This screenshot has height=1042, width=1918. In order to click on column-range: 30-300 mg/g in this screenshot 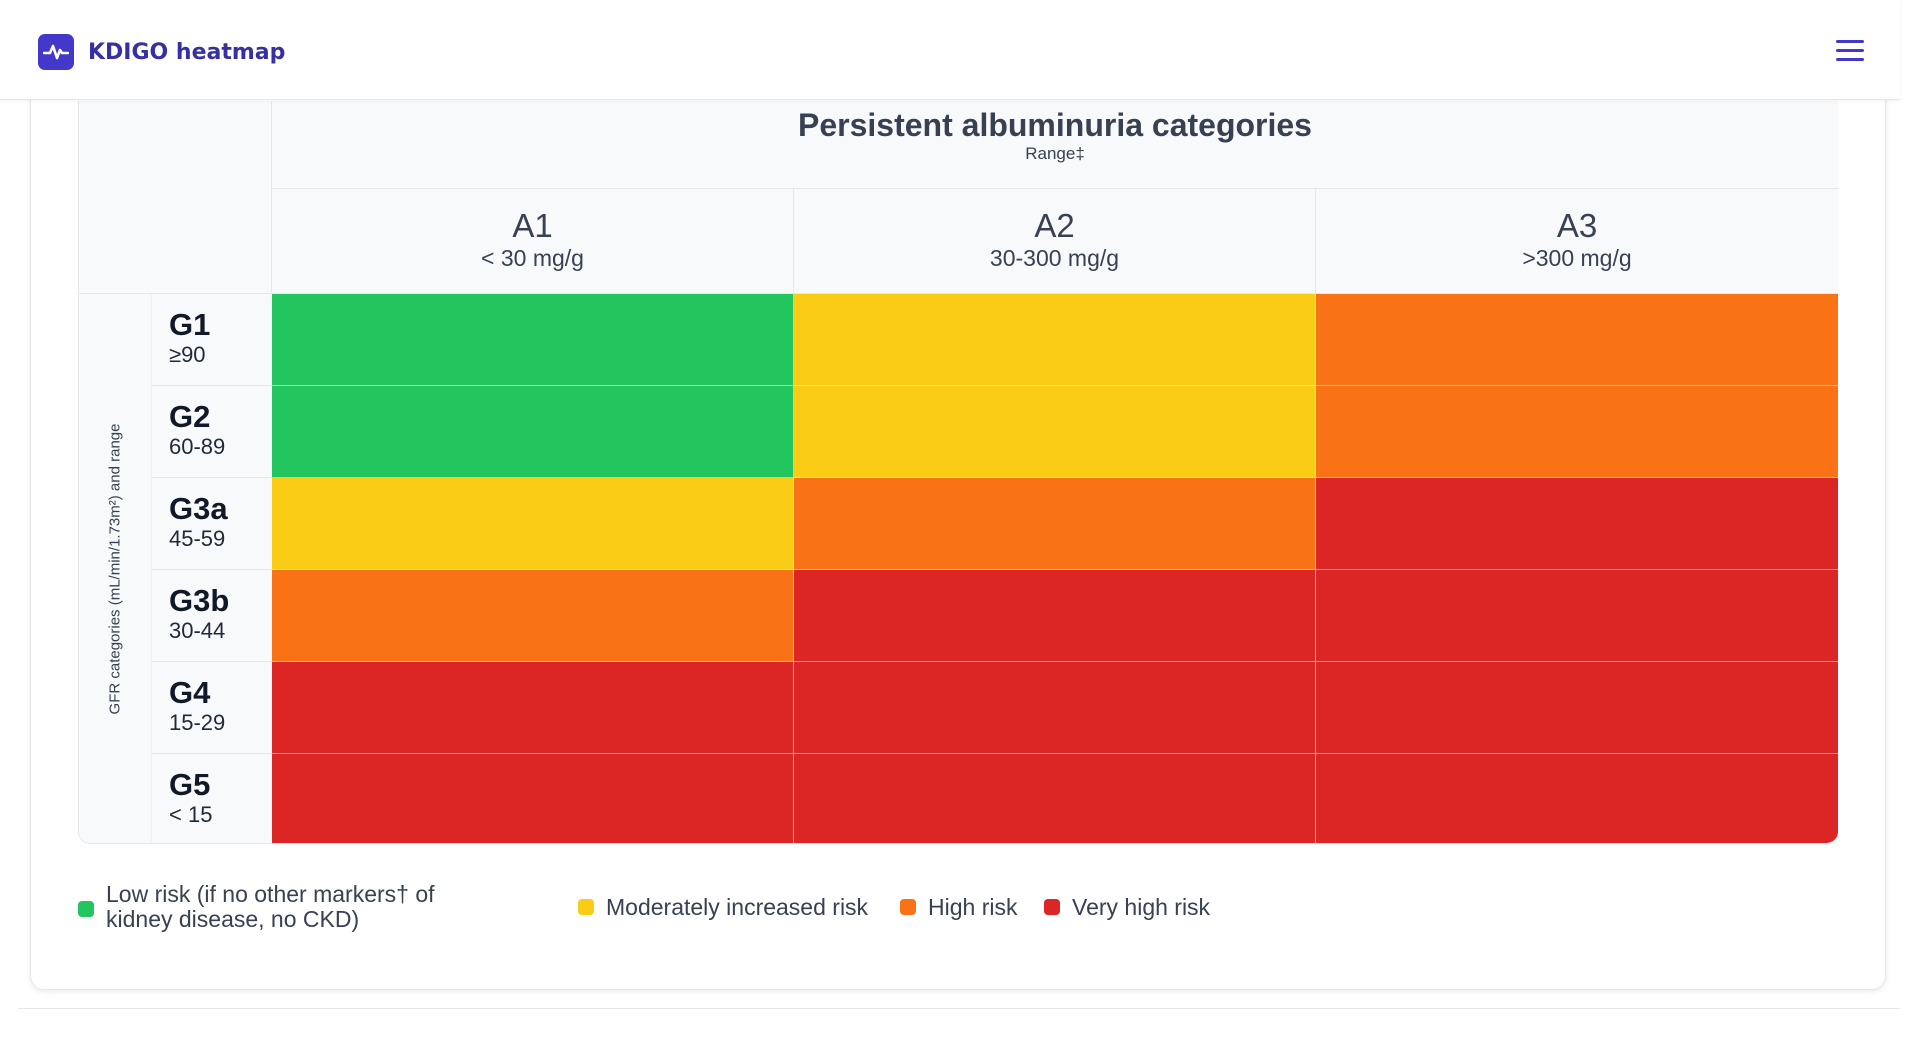, I will do `click(1054, 258)`.